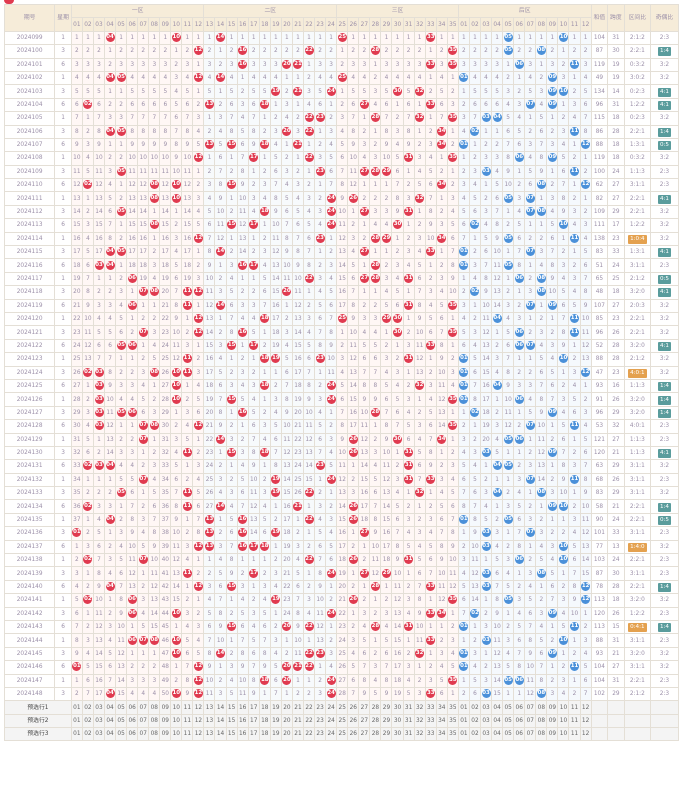  Describe the element at coordinates (220, 734) in the screenshot. I see `predict-front-number: 14` at that location.